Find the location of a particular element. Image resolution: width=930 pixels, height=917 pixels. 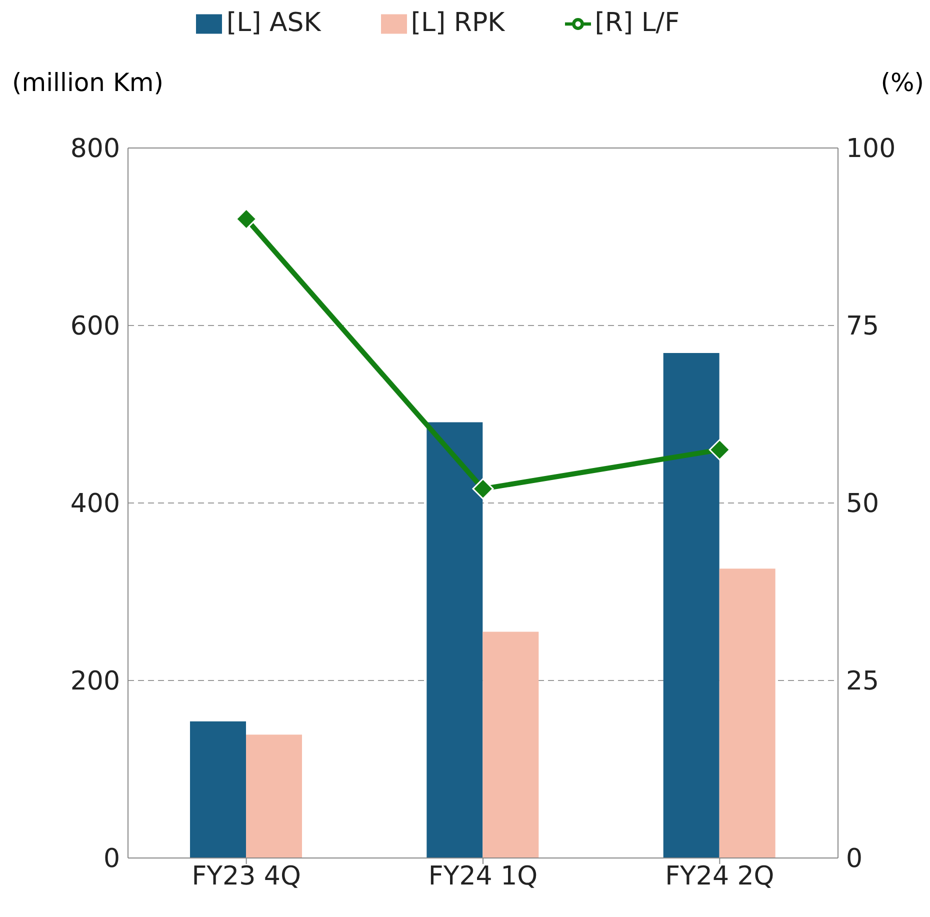

y-tick-label: 0 is located at coordinates (111, 859).